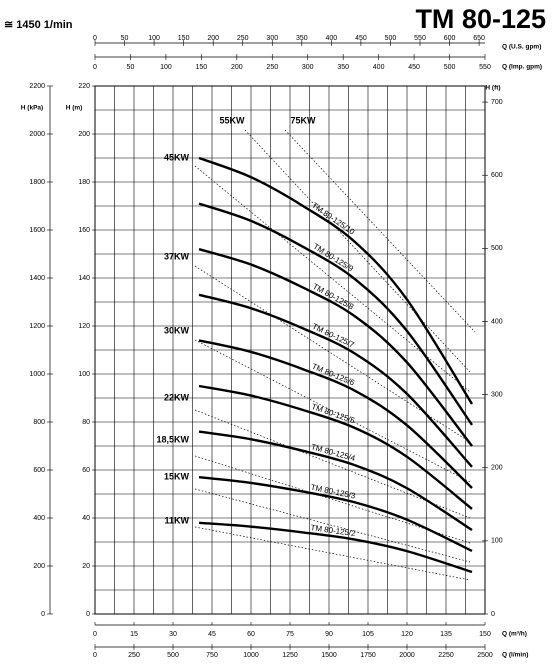 The height and width of the screenshot is (666, 554). What do you see at coordinates (177, 256) in the screenshot?
I see `power-label: 37KW` at bounding box center [177, 256].